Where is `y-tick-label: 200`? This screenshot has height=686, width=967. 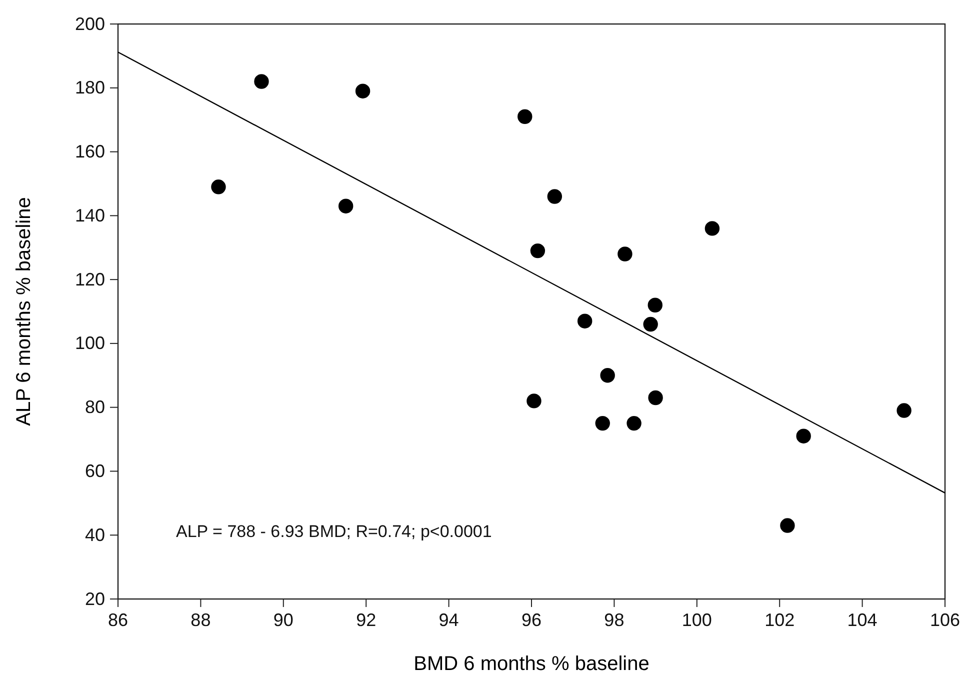 y-tick-label: 200 is located at coordinates (89, 24).